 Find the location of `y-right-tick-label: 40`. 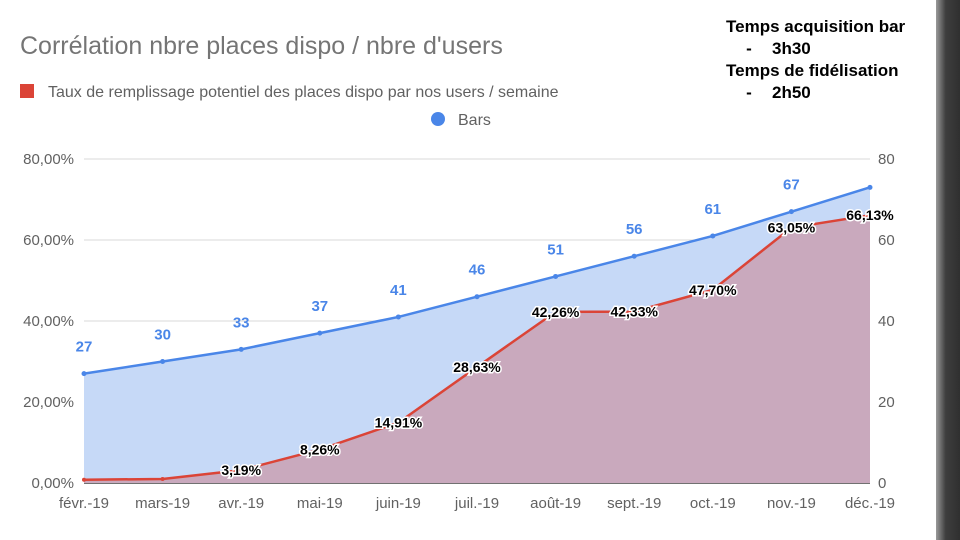

y-right-tick-label: 40 is located at coordinates (886, 321).